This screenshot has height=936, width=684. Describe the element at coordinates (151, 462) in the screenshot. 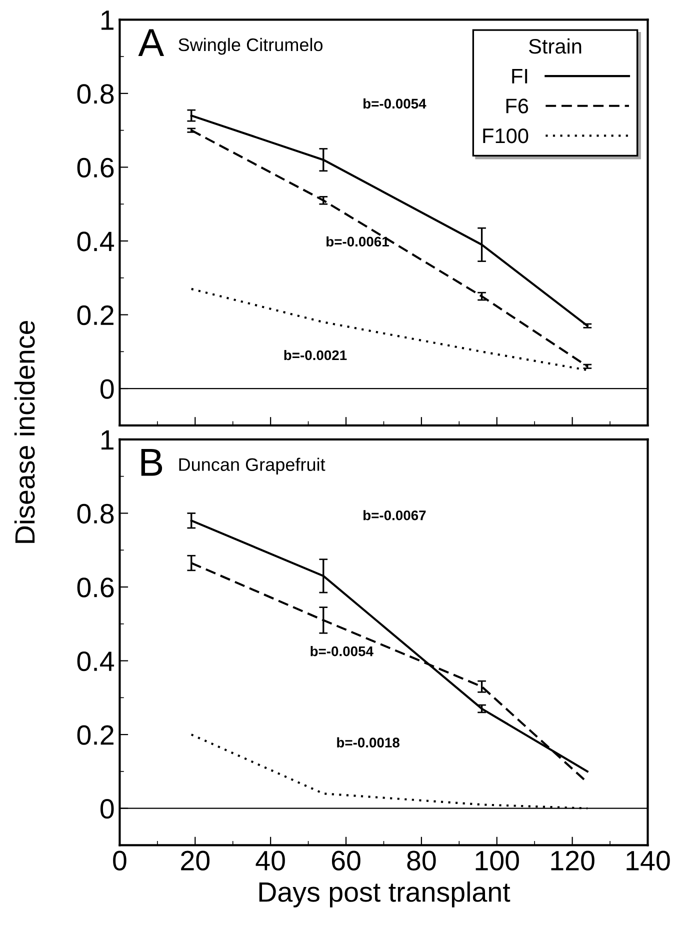

I see `chart-title: B` at that location.